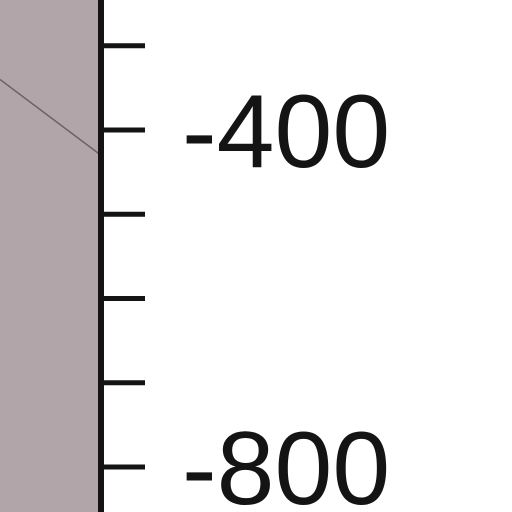 The height and width of the screenshot is (512, 512). What do you see at coordinates (286, 132) in the screenshot?
I see `y-tick-label-neg400: -400` at bounding box center [286, 132].